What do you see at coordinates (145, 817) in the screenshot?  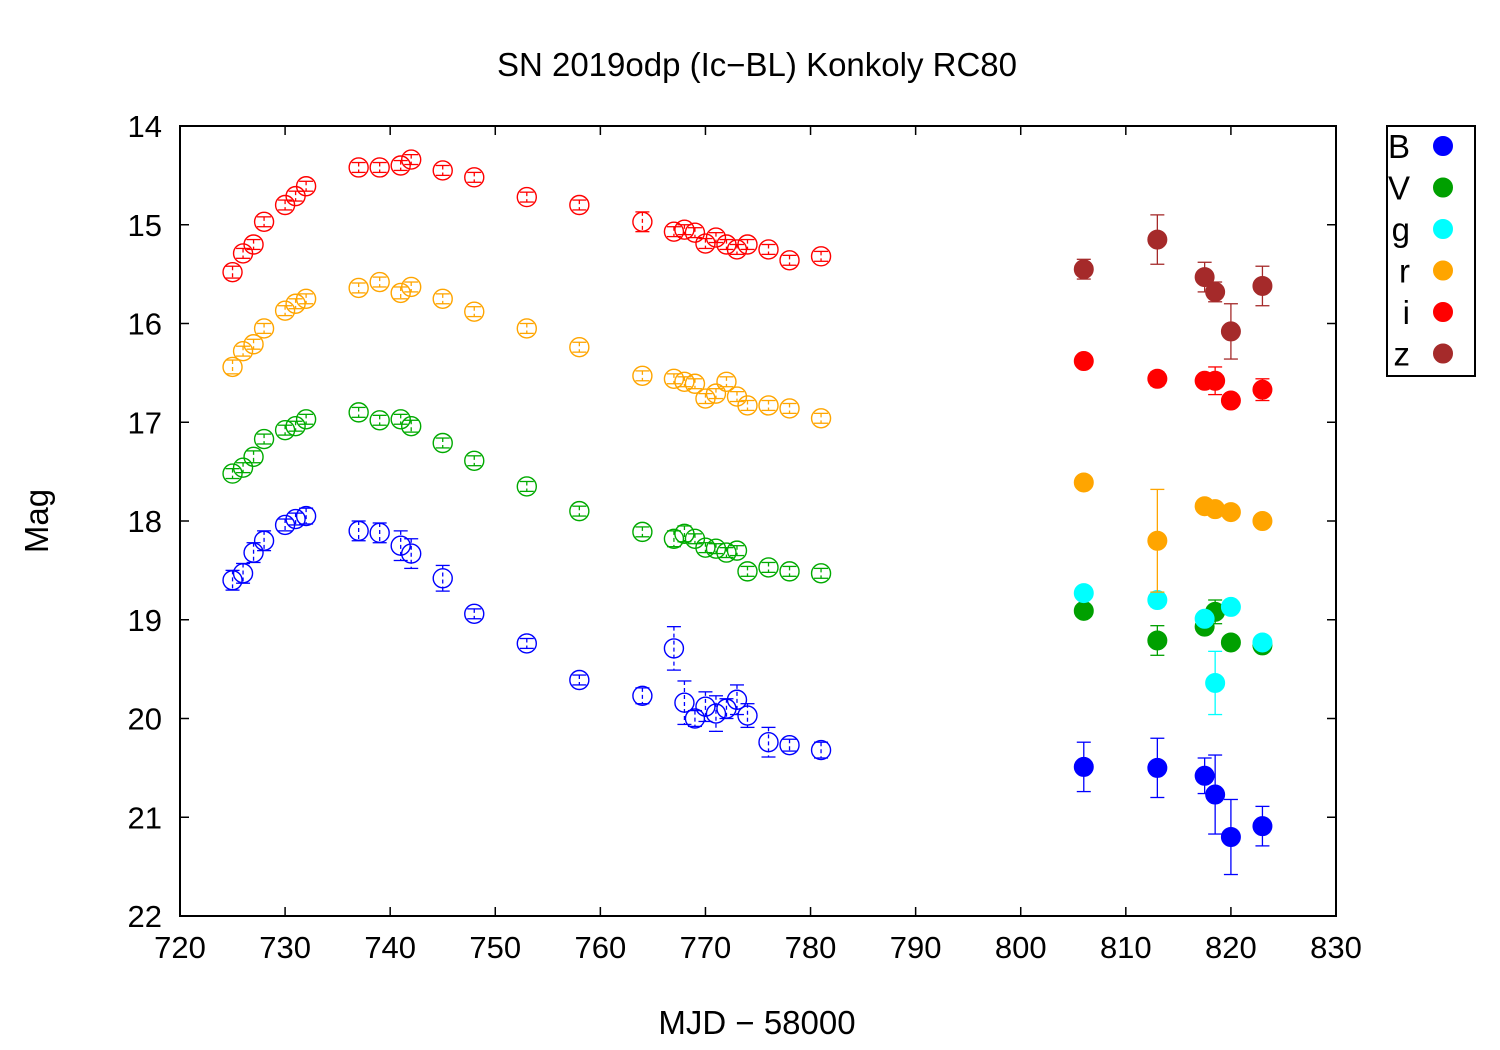 I see `y-tick-label: 21` at bounding box center [145, 817].